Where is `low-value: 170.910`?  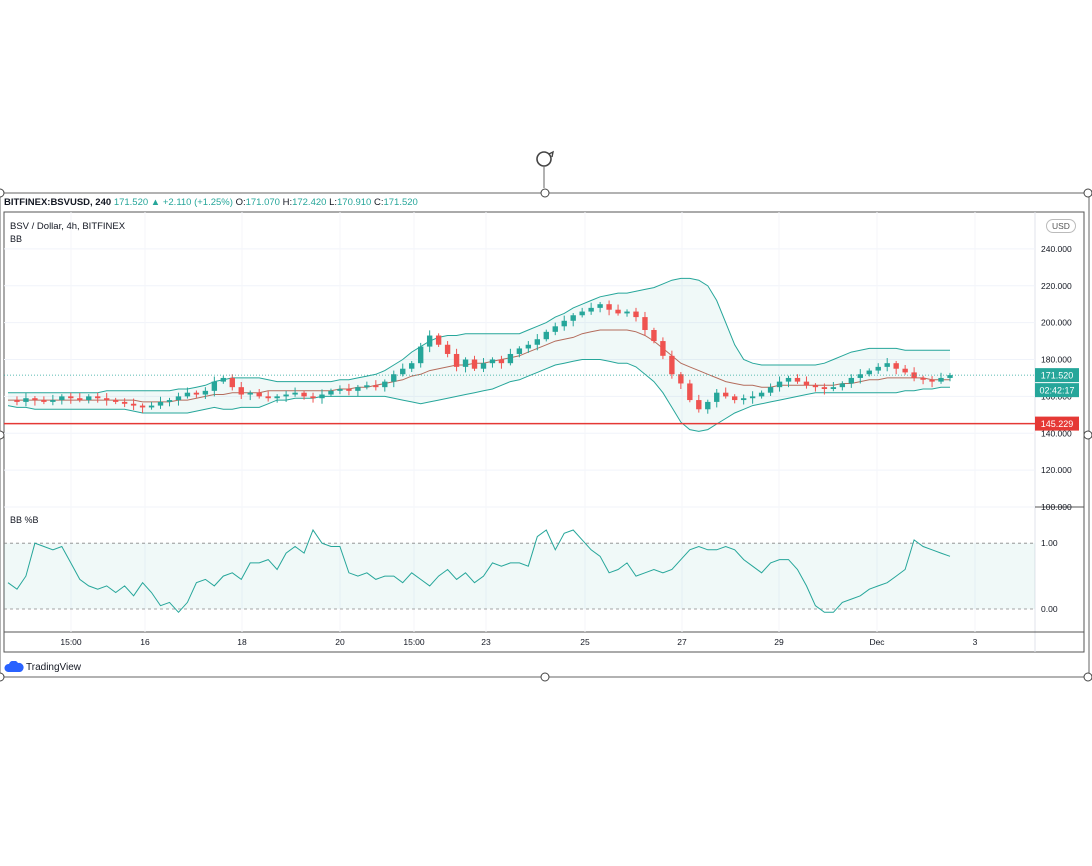
low-value: 170.910 is located at coordinates (354, 202).